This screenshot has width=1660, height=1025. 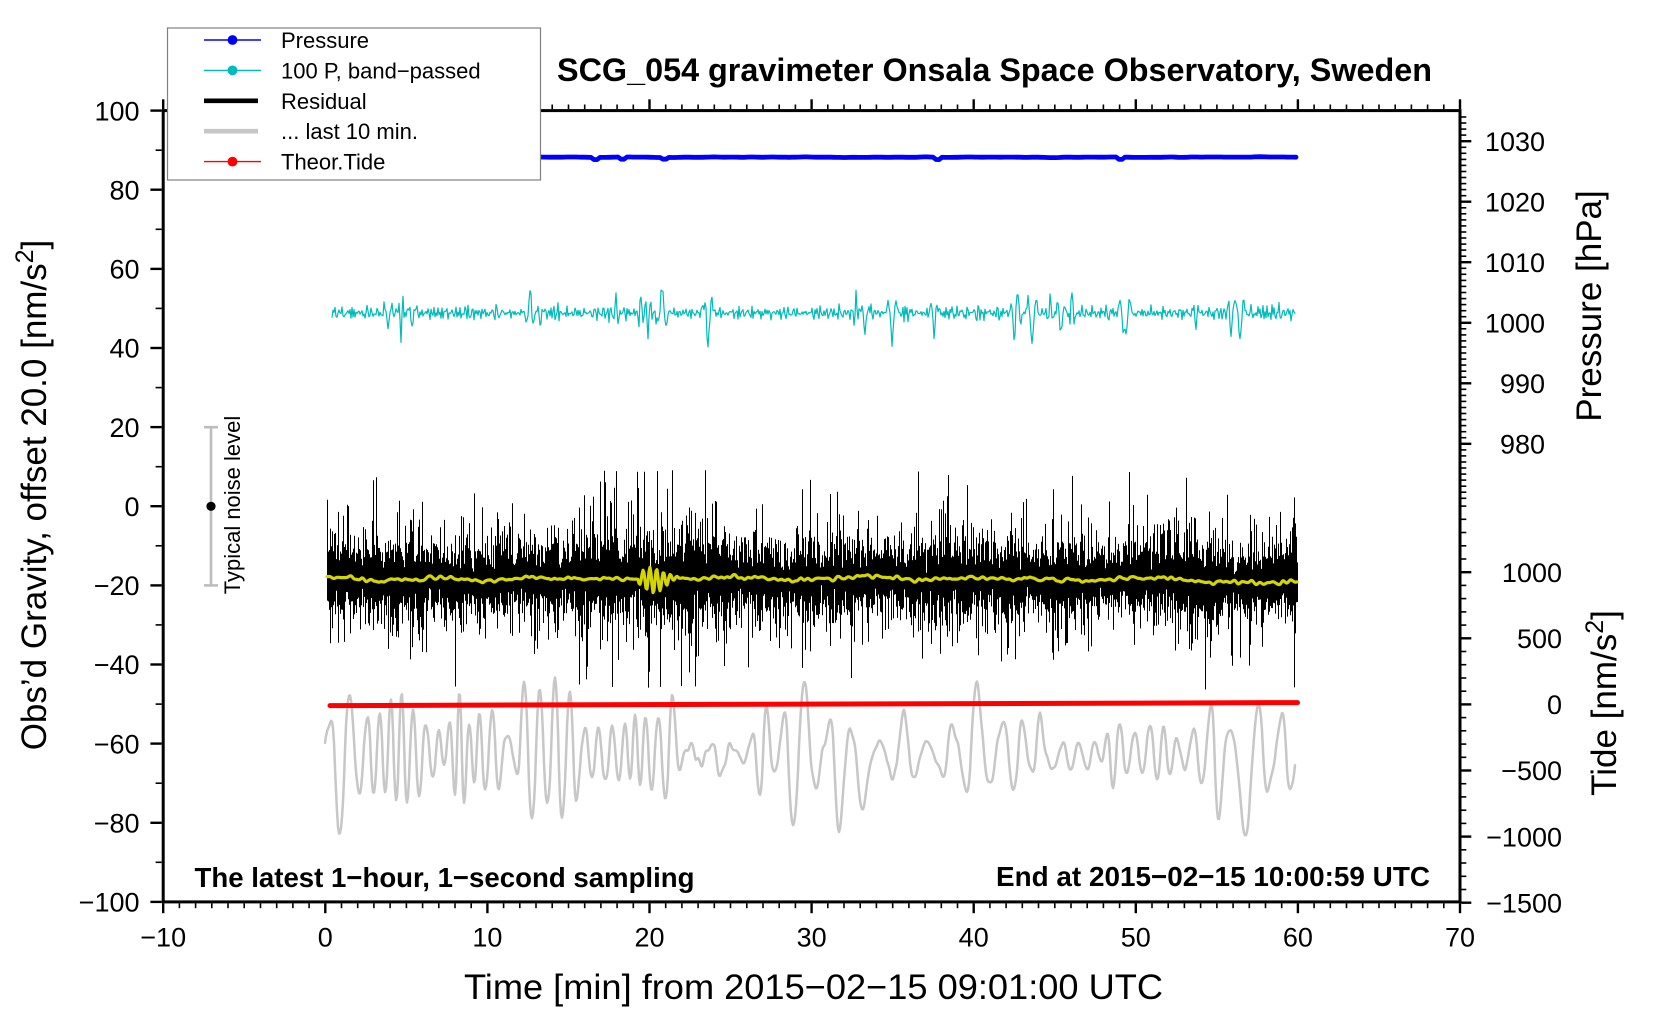 I want to click on svg-text: 990, so click(x=1522, y=384).